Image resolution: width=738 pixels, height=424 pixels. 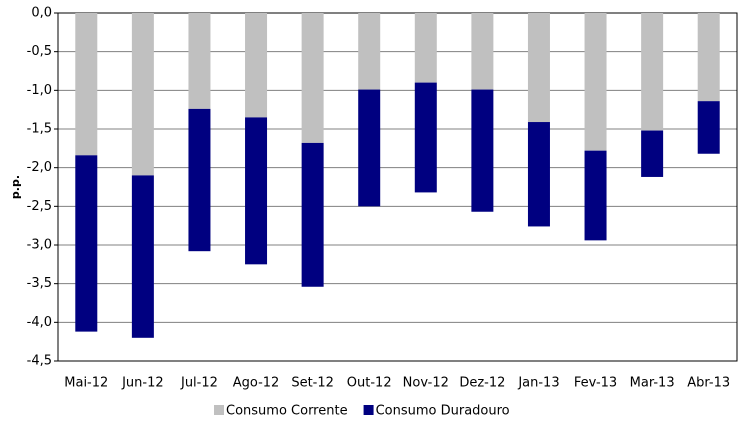 What do you see at coordinates (39, 206) in the screenshot?
I see `y-tick-label: -2,5` at bounding box center [39, 206].